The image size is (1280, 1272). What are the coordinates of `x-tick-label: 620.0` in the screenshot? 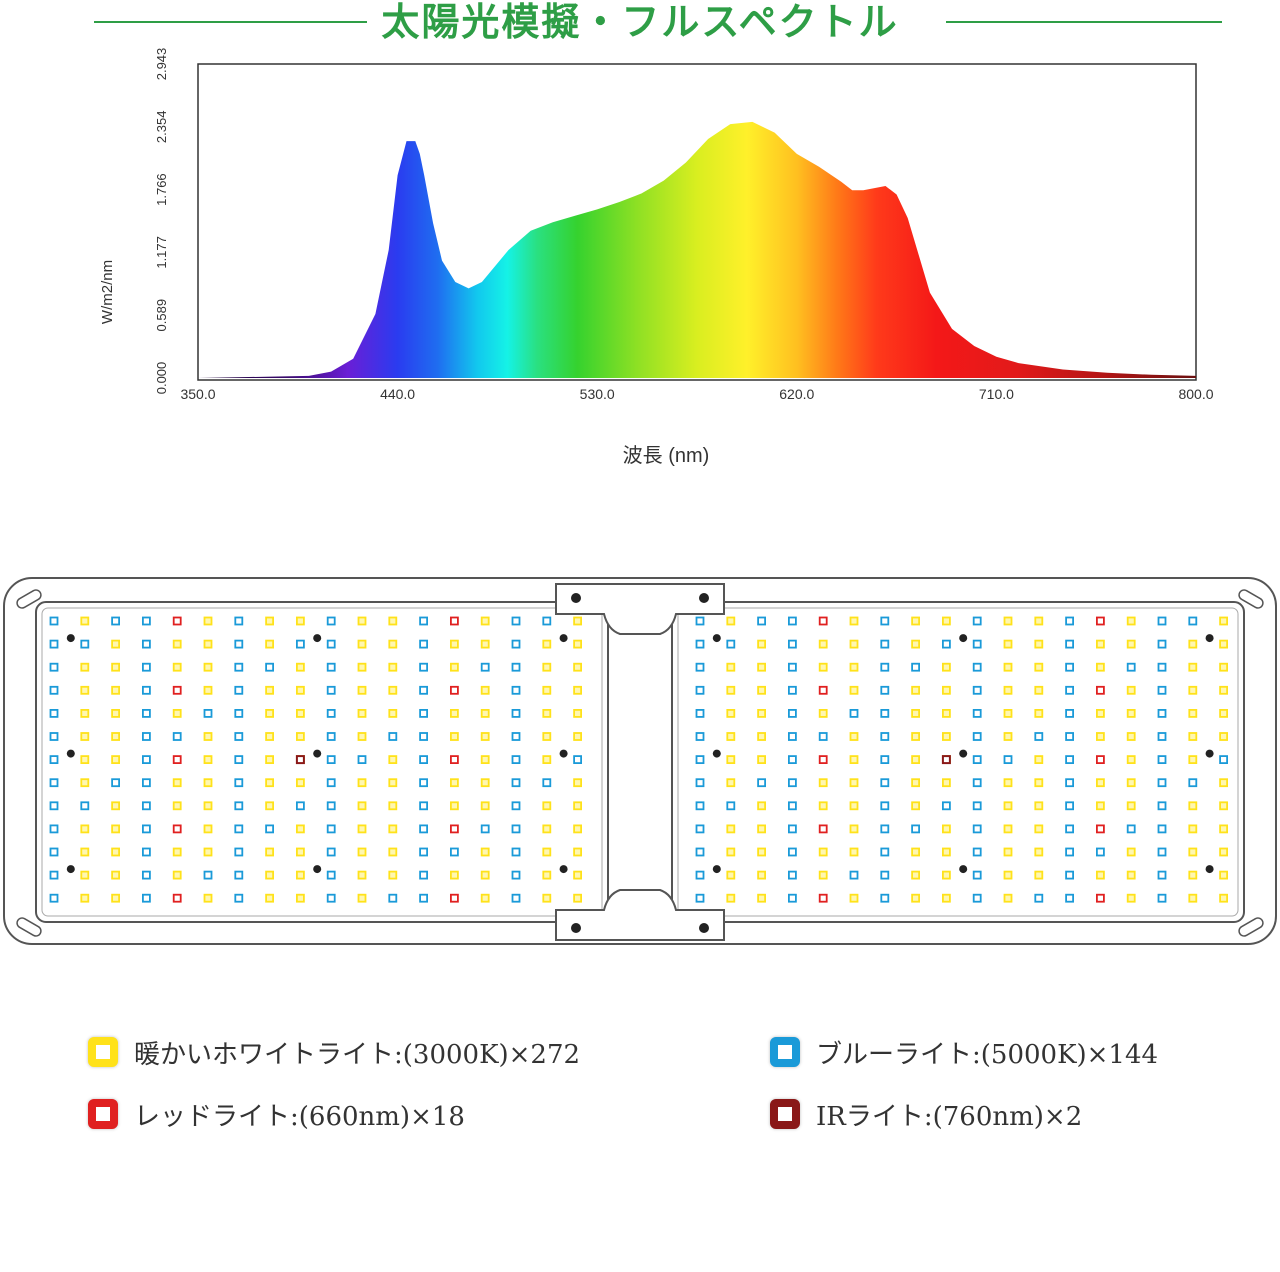 It's located at (796, 394).